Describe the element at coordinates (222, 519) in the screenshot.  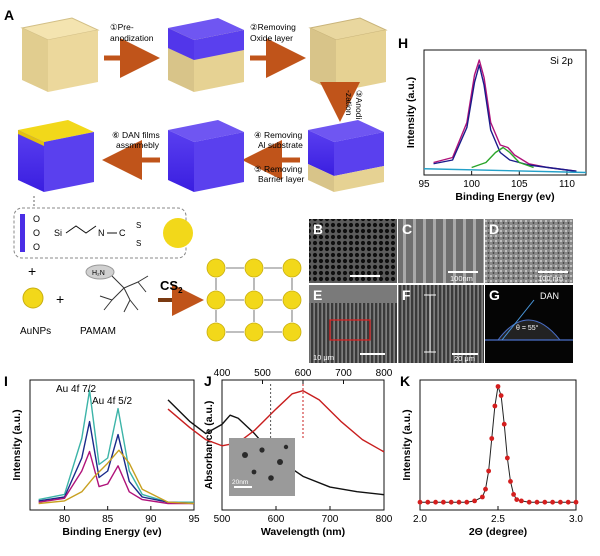
I see `x-tick-label: 500` at that location.